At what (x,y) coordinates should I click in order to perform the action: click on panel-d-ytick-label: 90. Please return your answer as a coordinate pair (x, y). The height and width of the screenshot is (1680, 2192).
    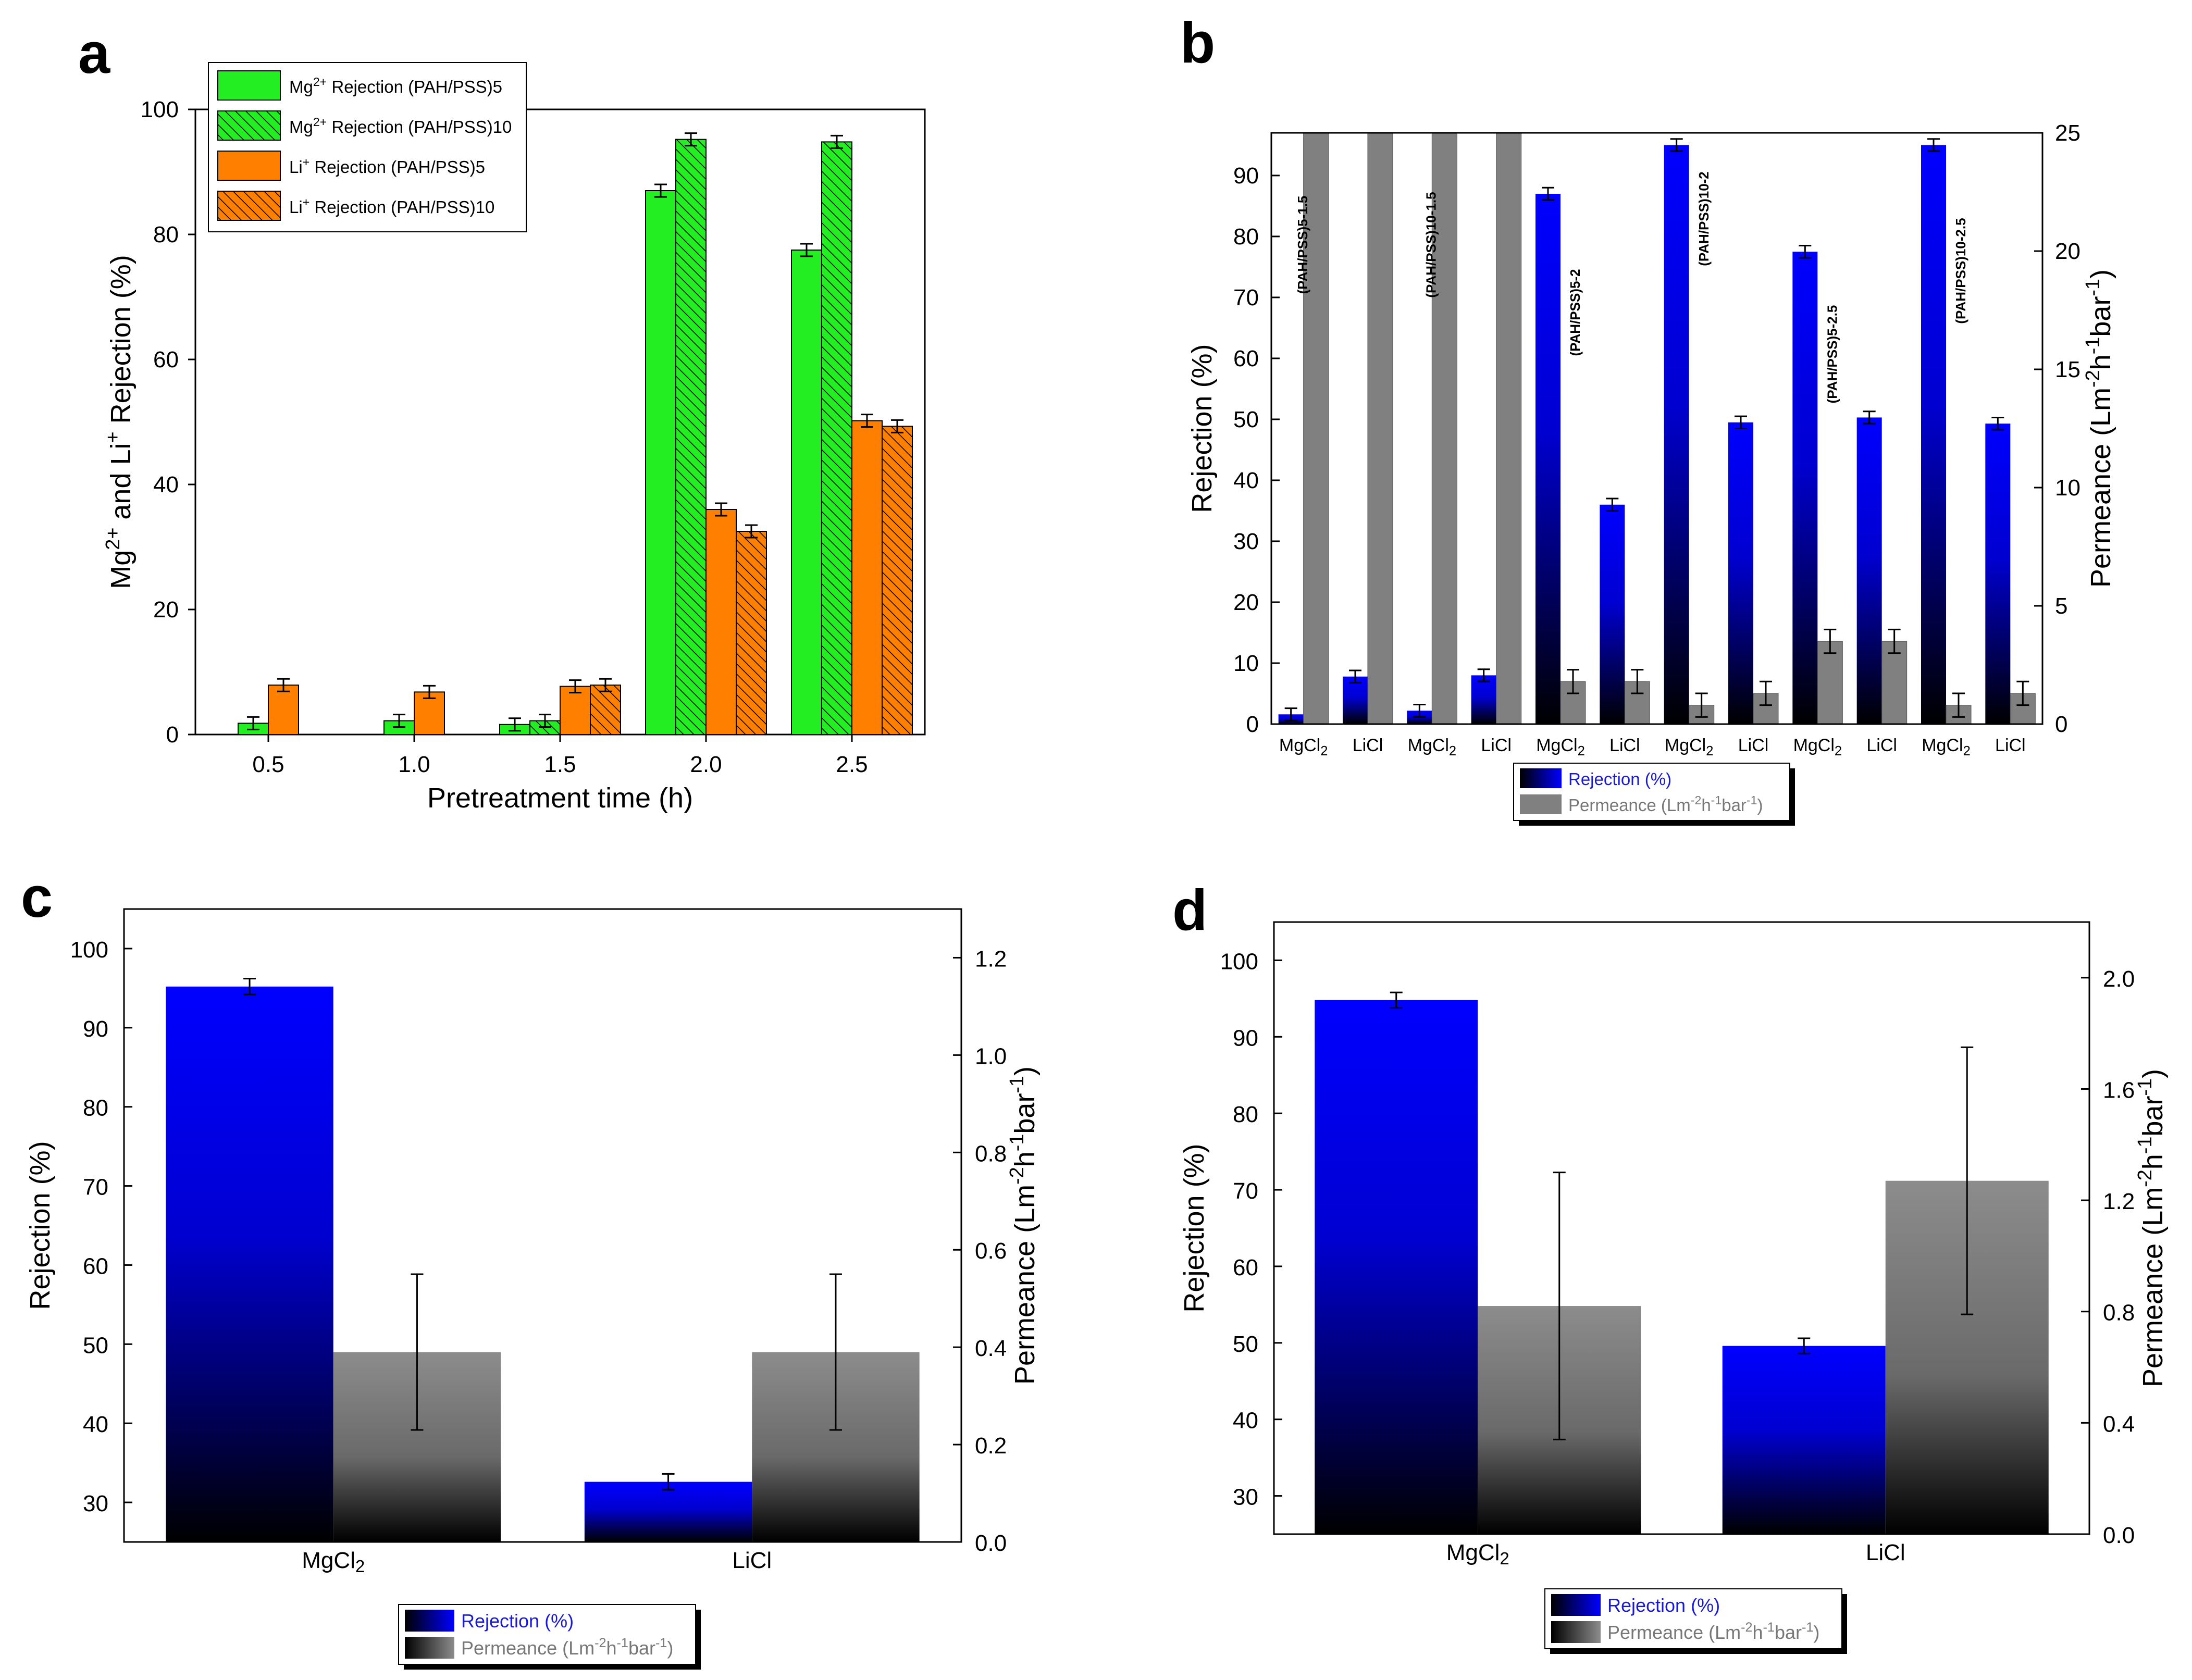
    Looking at the image, I should click on (1245, 1038).